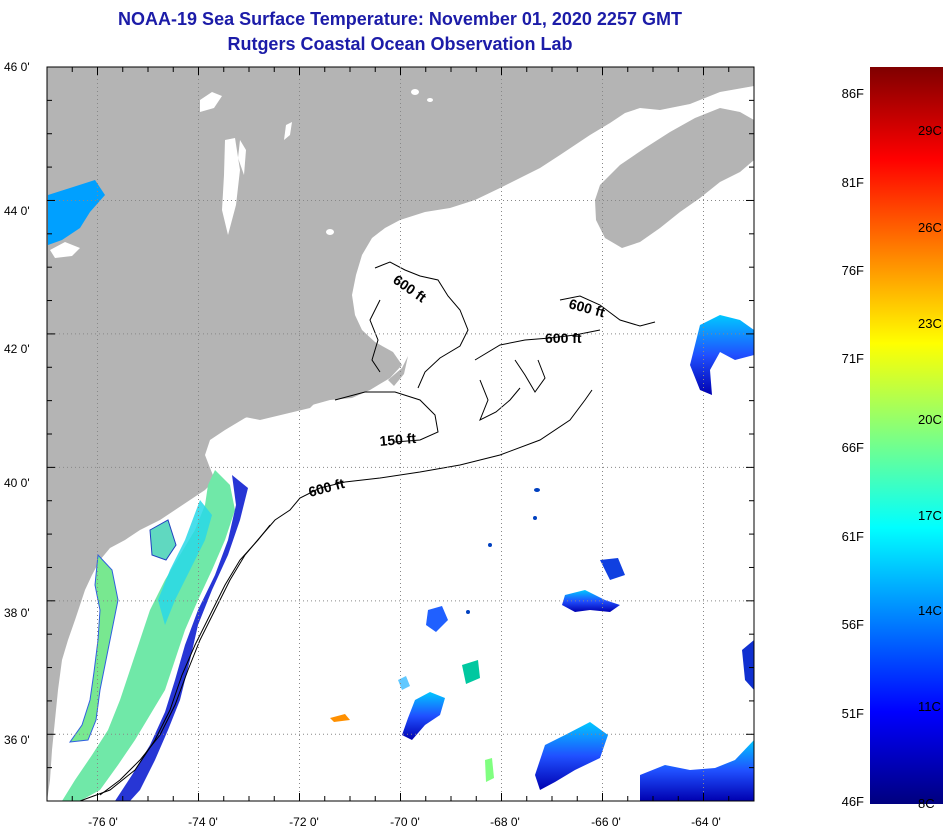 Image resolution: width=944 pixels, height=832 pixels. I want to click on colorbar-f-label: 71F, so click(852, 358).